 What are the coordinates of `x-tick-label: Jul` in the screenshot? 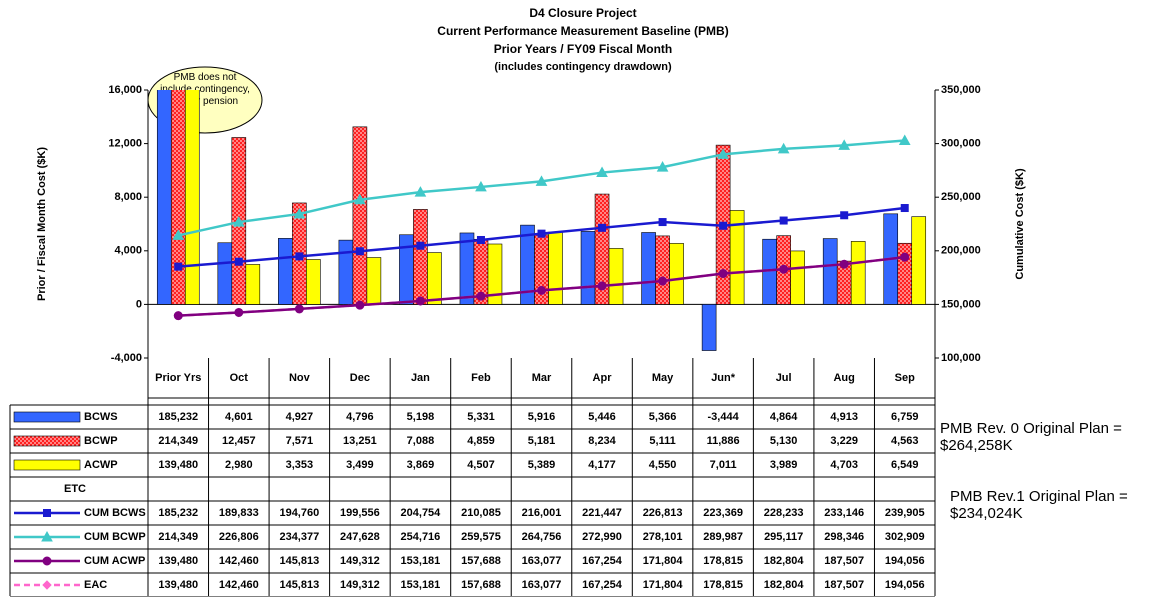 It's located at (784, 378).